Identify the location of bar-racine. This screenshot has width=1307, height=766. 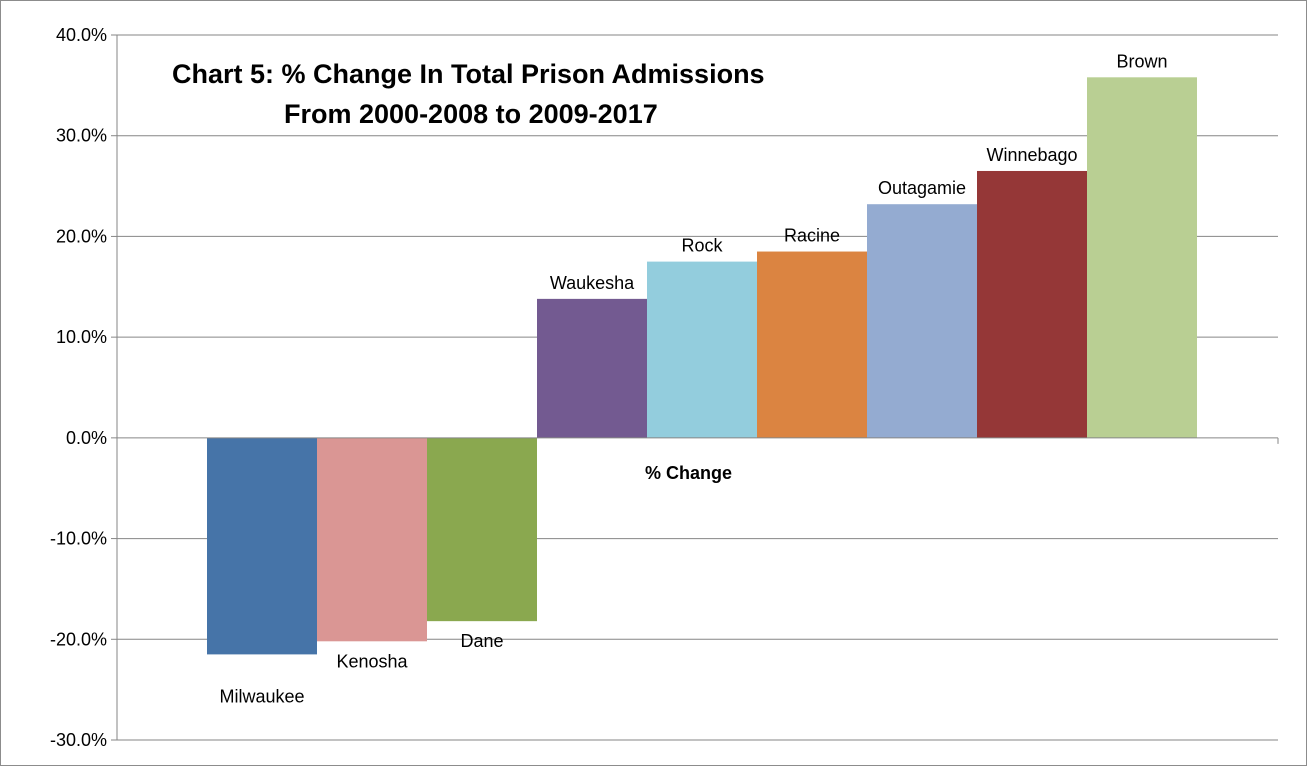
(812, 344).